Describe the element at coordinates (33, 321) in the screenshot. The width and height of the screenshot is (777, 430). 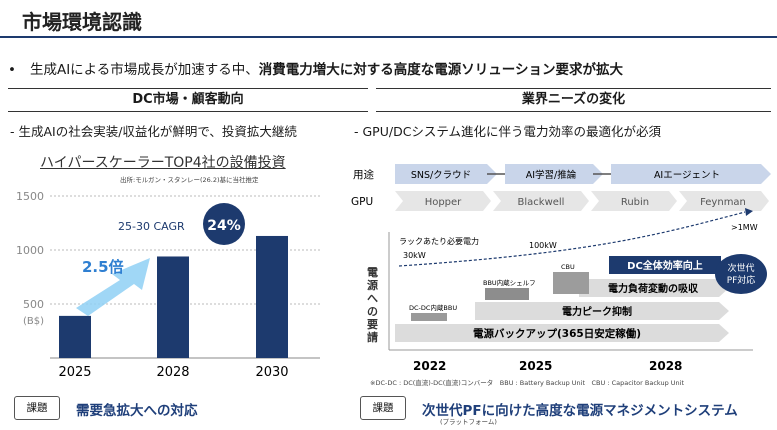
I see `y-unit-label: (B$)` at that location.